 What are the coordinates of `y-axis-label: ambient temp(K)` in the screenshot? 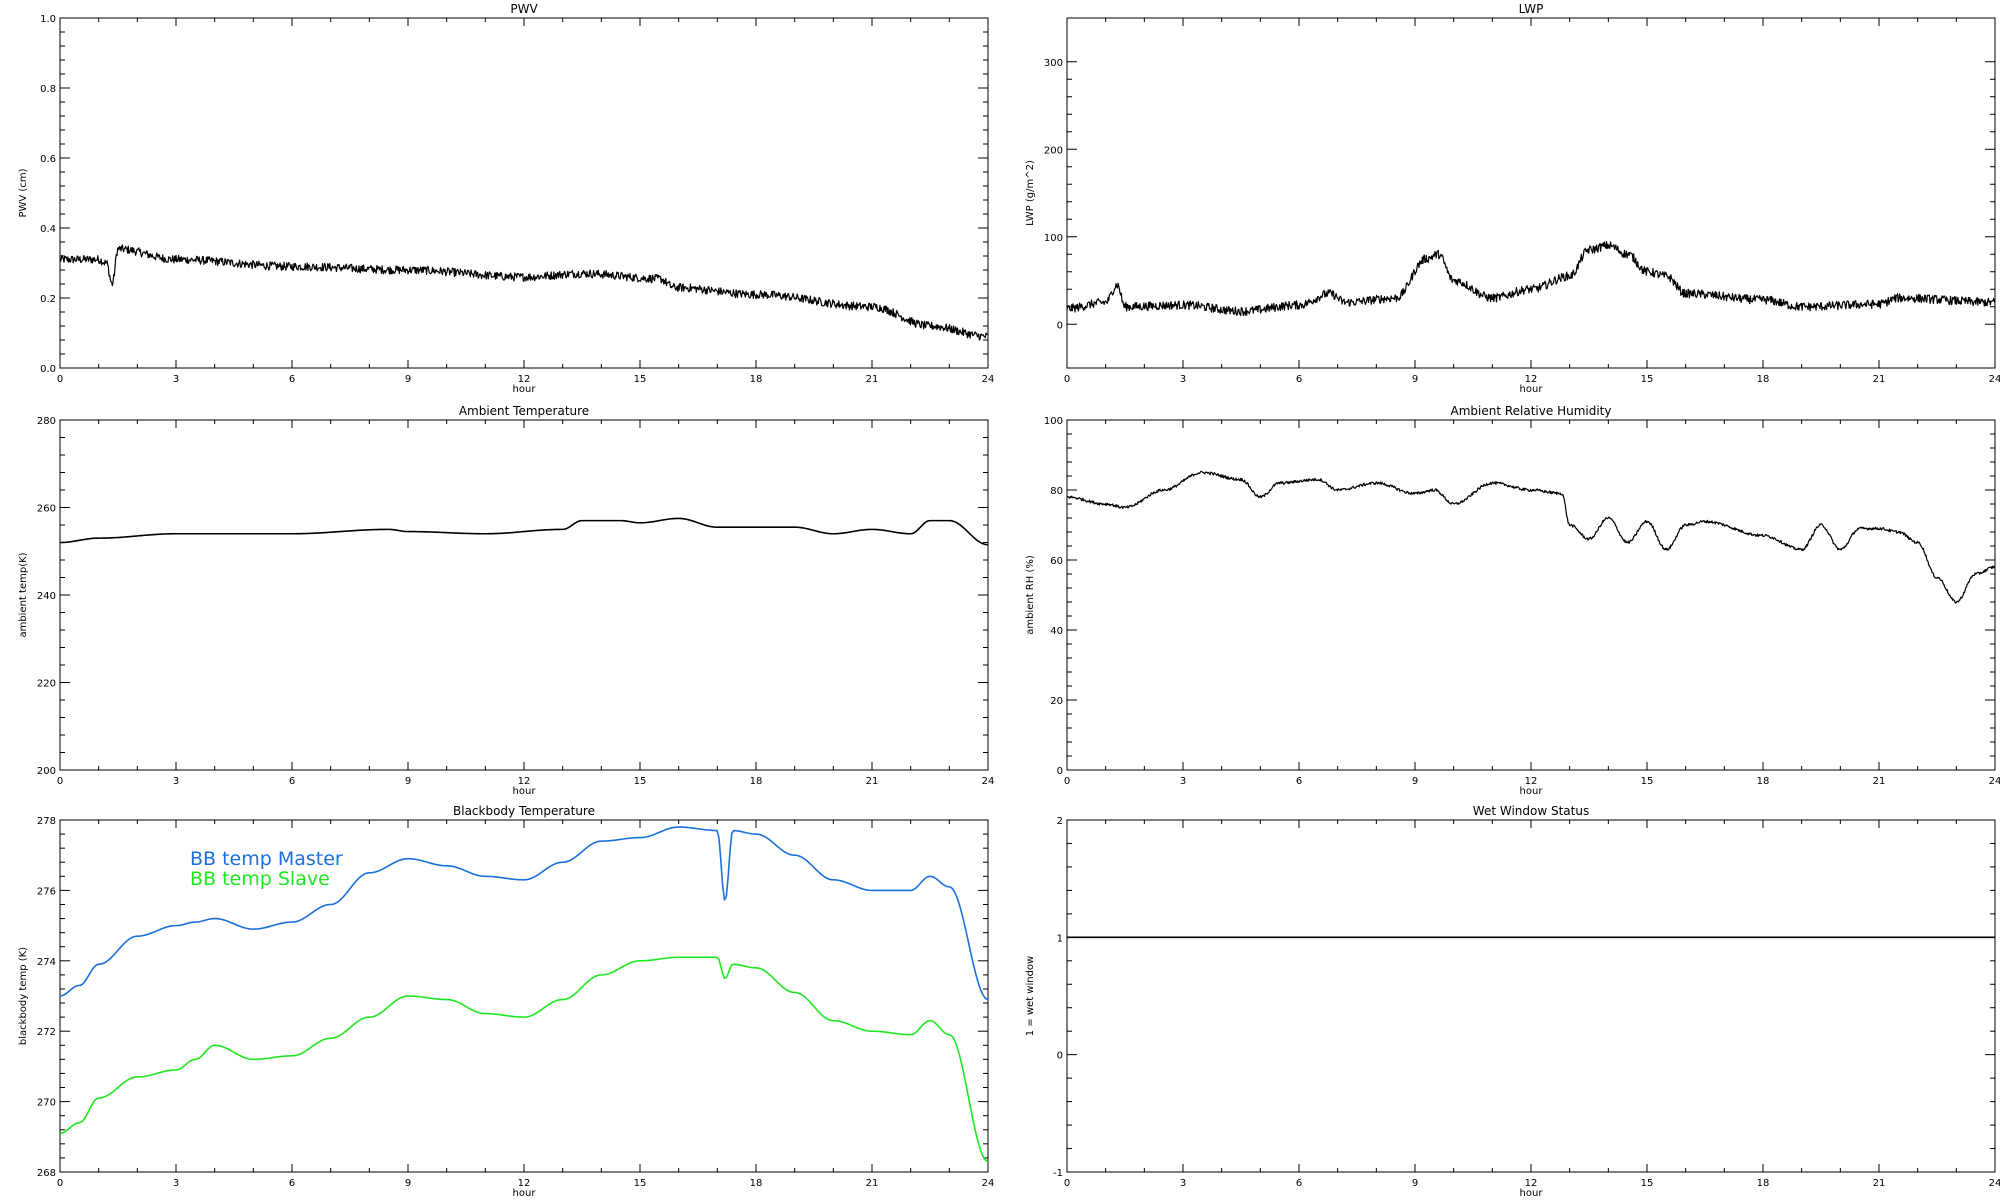 It's located at (23, 594).